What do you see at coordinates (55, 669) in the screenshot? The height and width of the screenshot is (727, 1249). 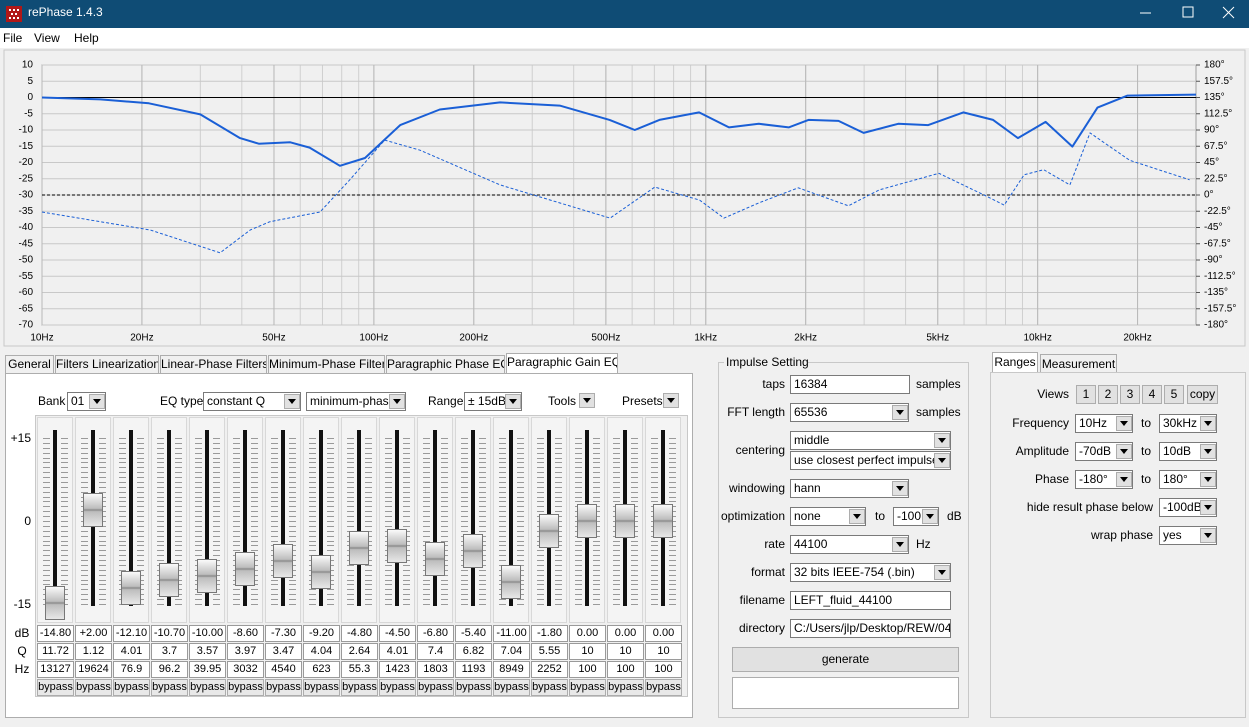 I see `value-cell: 13127` at bounding box center [55, 669].